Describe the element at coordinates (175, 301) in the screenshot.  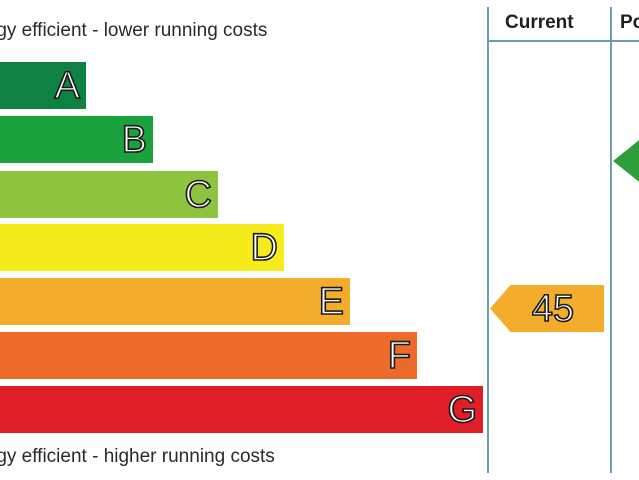
I see `band-e: E` at that location.